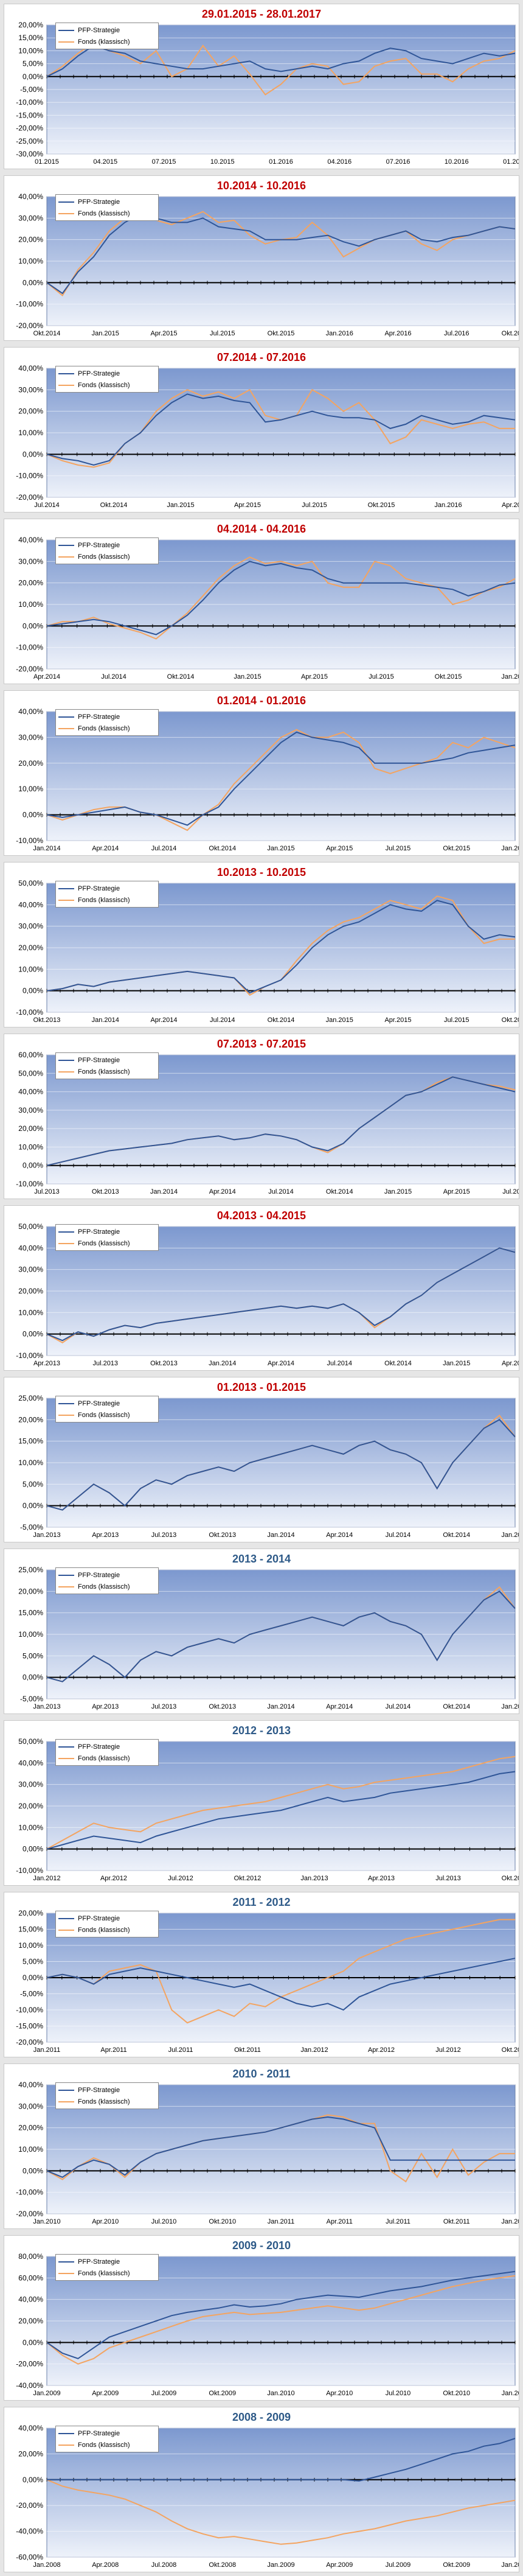  I want to click on y-tick-label: 50,00%, so click(30, 1226).